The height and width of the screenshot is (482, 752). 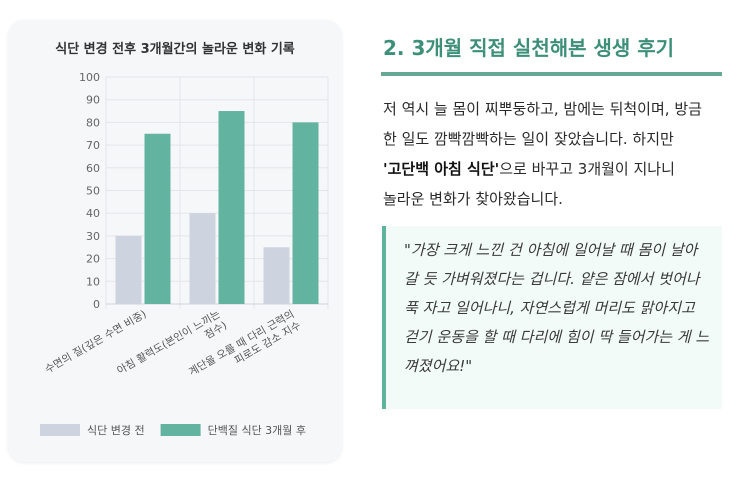 I want to click on chart-title: 식단 변경 전후 3개월간의 놀라운 변화 기록, so click(x=175, y=49).